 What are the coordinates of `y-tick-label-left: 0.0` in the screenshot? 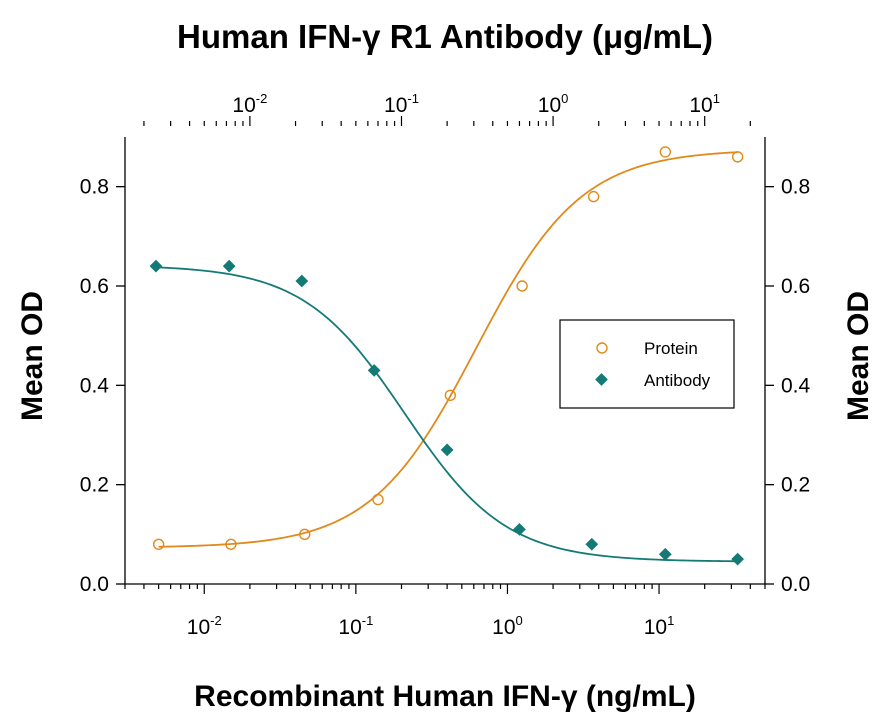 It's located at (94, 584).